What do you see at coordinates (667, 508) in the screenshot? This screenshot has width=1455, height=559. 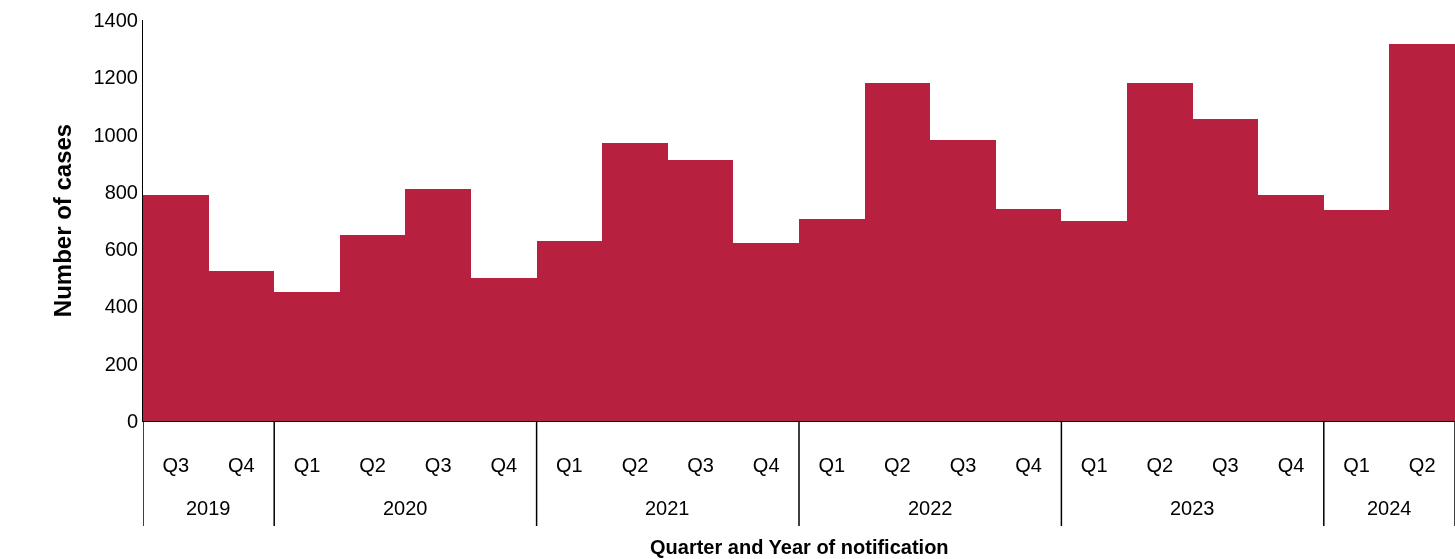 I see `text: 2021` at bounding box center [667, 508].